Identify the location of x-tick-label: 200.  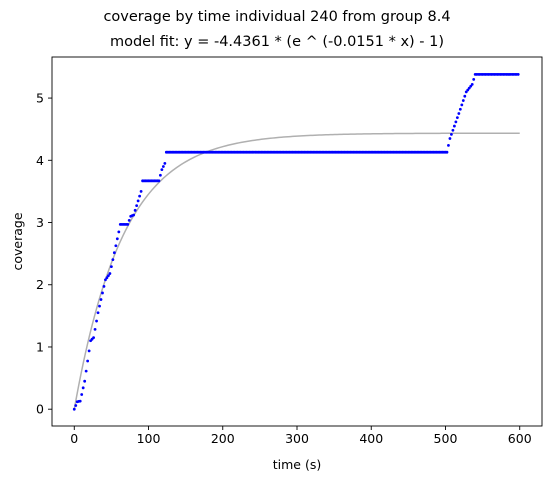
(223, 438).